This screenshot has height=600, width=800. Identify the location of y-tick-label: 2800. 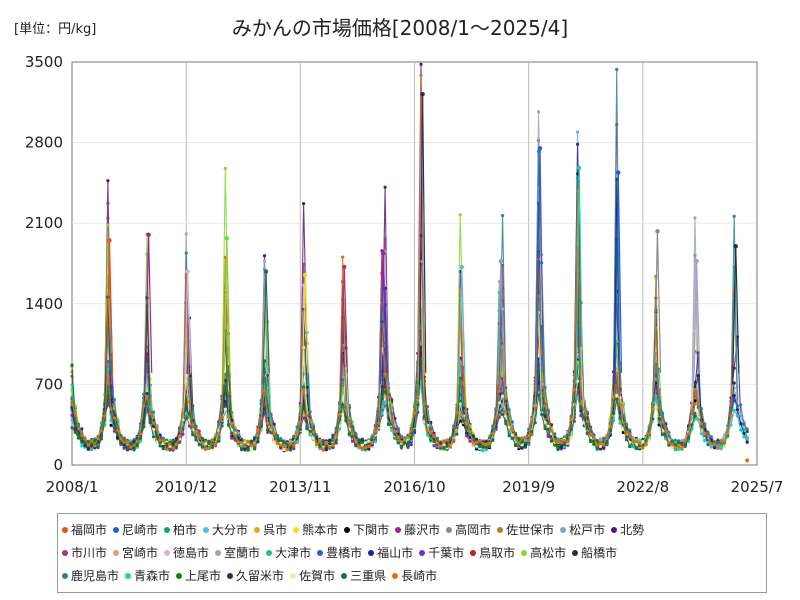
(44, 143).